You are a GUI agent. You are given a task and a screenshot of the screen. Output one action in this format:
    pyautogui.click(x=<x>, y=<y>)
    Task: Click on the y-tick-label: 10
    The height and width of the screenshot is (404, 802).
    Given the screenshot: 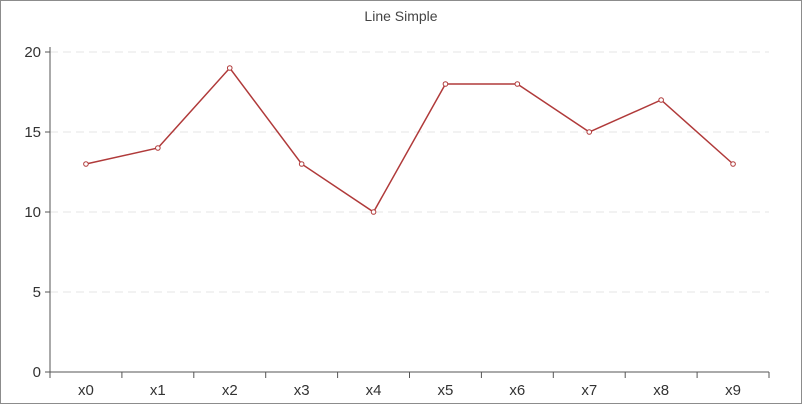 What is the action you would take?
    pyautogui.click(x=32, y=212)
    